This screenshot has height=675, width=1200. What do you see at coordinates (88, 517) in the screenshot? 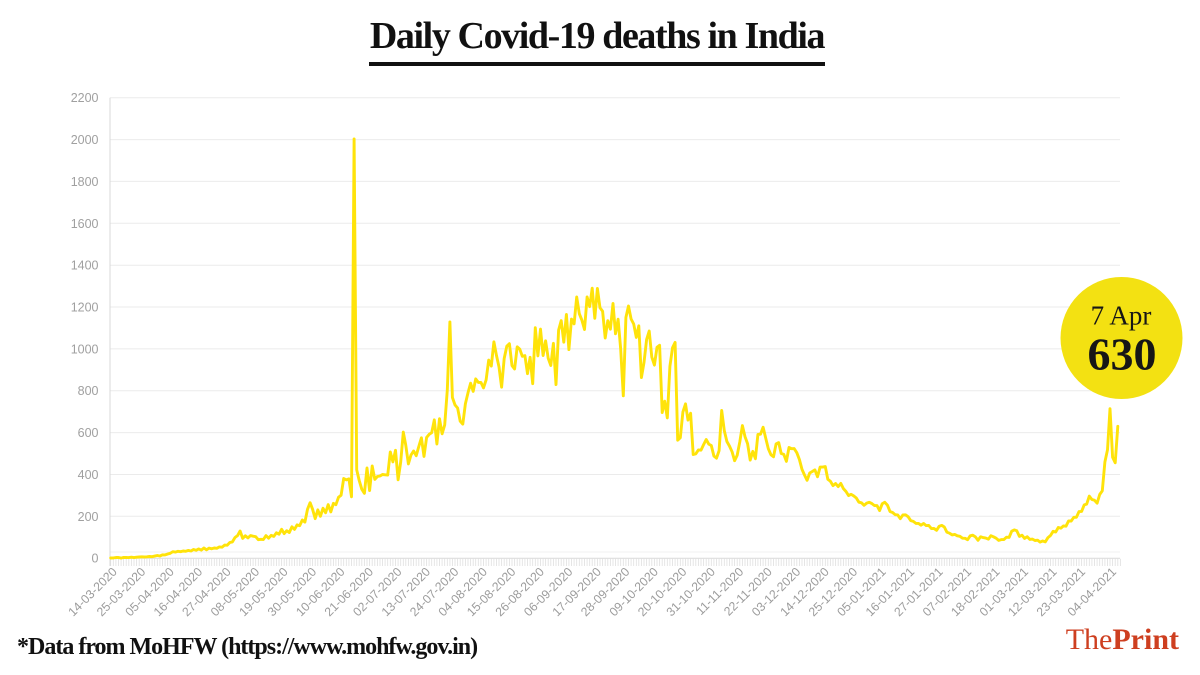
I see `svg-text: 200` at bounding box center [88, 517].